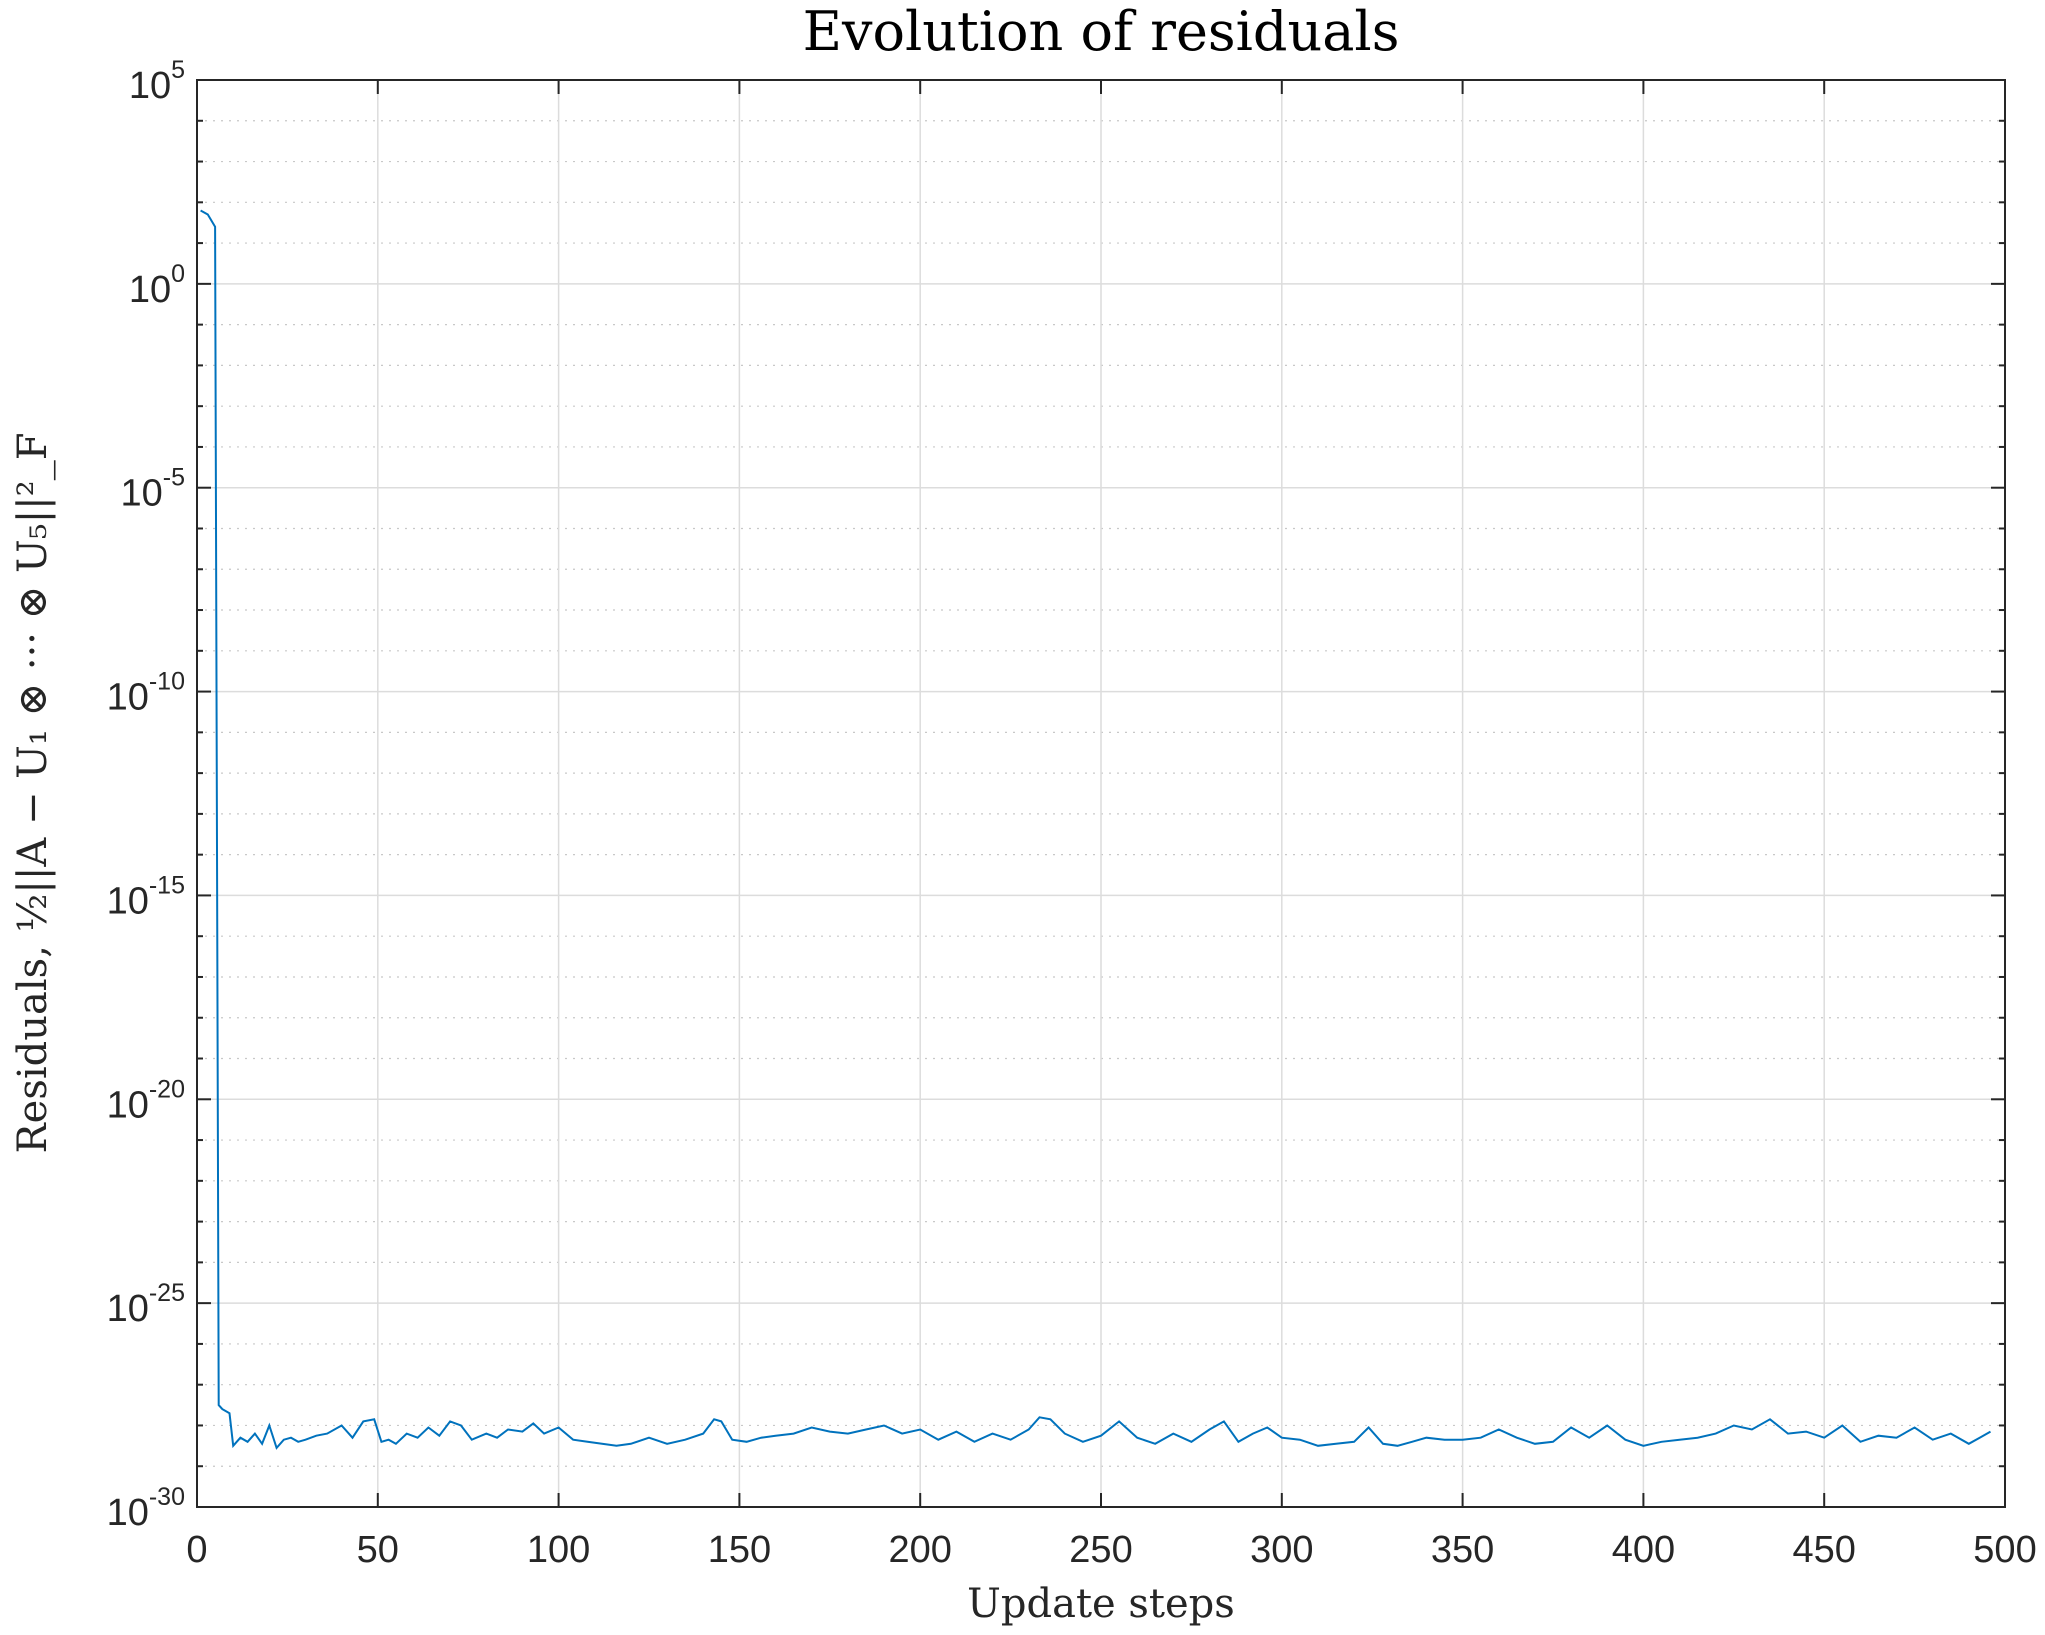  Describe the element at coordinates (1281, 1550) in the screenshot. I see `x-tick-label: 300` at that location.